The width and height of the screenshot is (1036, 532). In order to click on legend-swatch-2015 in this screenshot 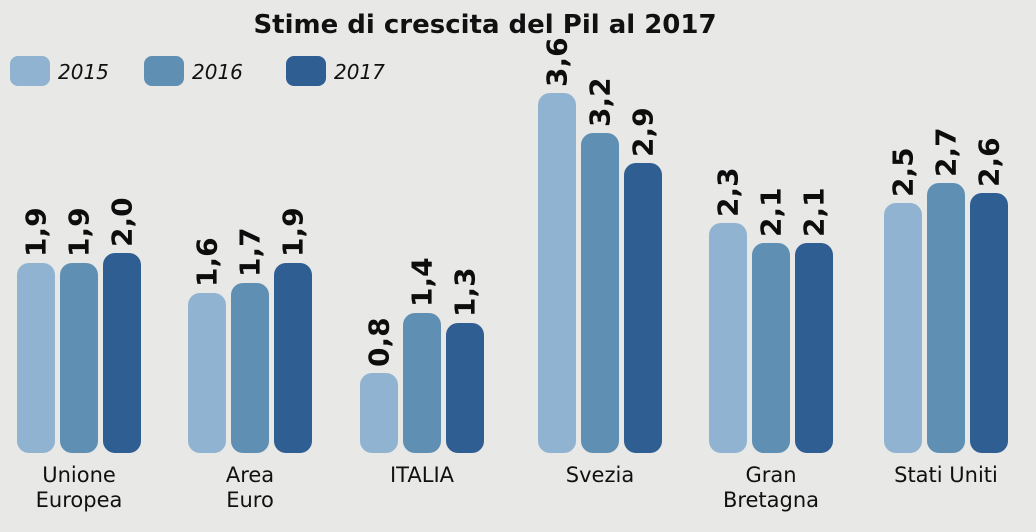, I will do `click(30, 71)`.